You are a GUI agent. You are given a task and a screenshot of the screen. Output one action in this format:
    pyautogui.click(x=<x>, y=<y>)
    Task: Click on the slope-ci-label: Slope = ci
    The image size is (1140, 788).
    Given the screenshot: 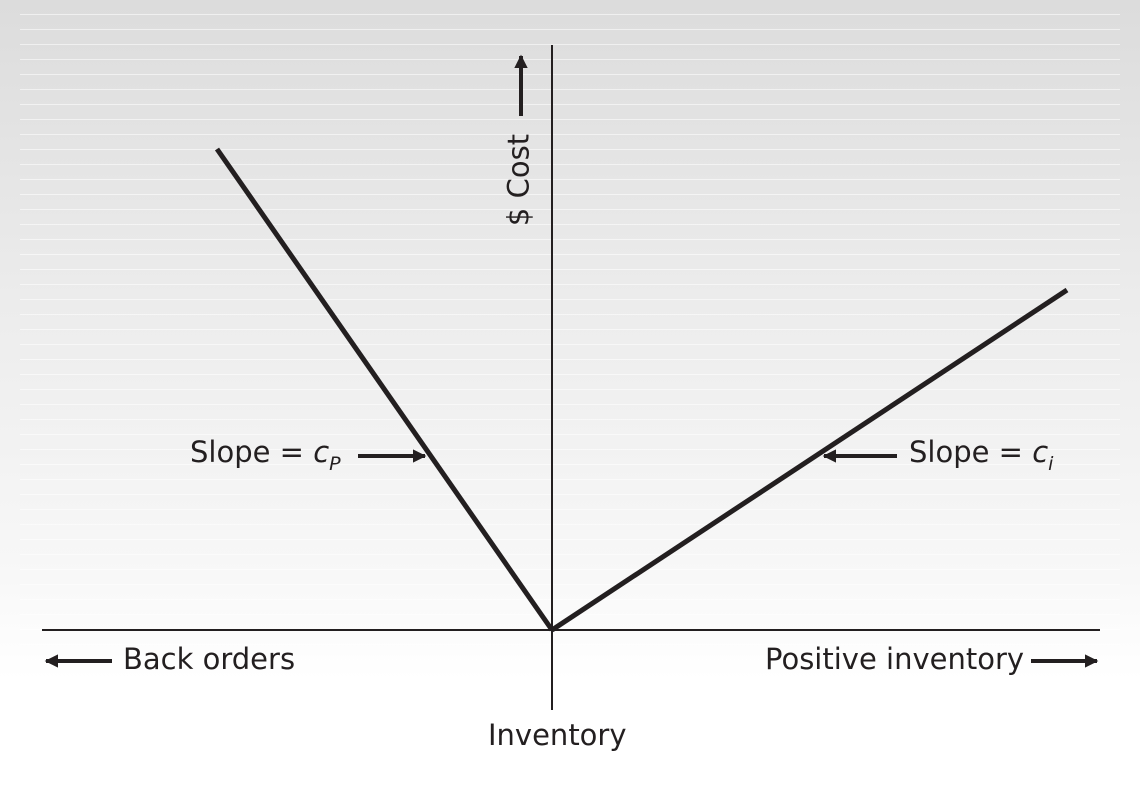 What is the action you would take?
    pyautogui.click(x=981, y=454)
    